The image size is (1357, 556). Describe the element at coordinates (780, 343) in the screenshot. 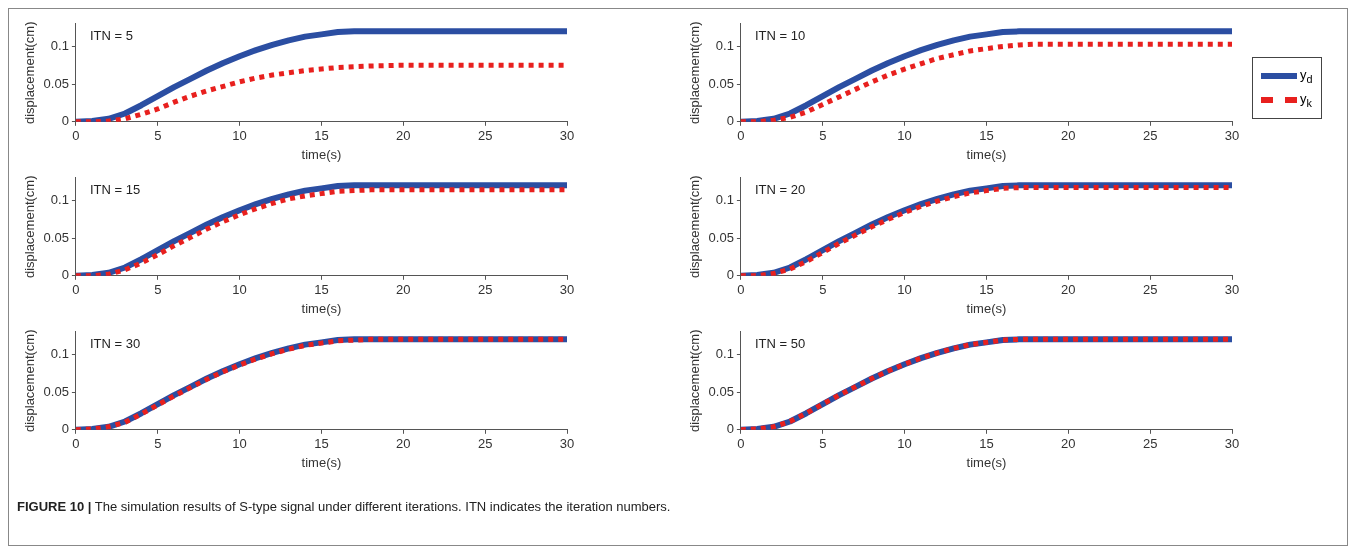

I see `annotation: ITN = 50` at that location.